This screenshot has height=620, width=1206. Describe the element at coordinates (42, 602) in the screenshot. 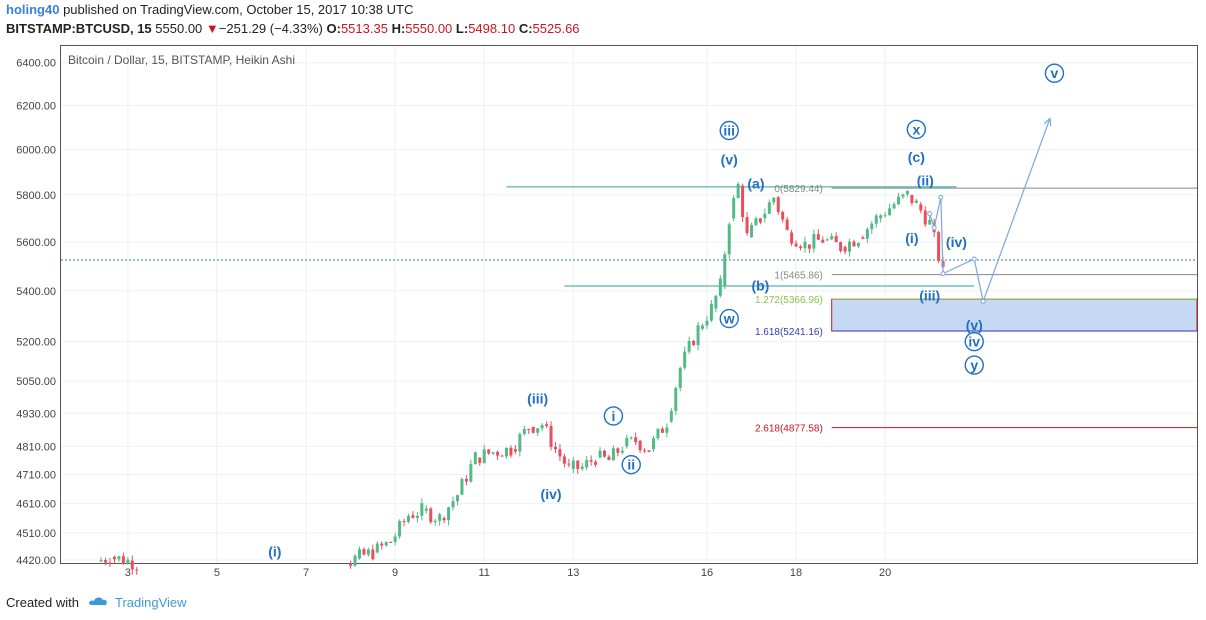

I see `created-with-text: Created with` at that location.